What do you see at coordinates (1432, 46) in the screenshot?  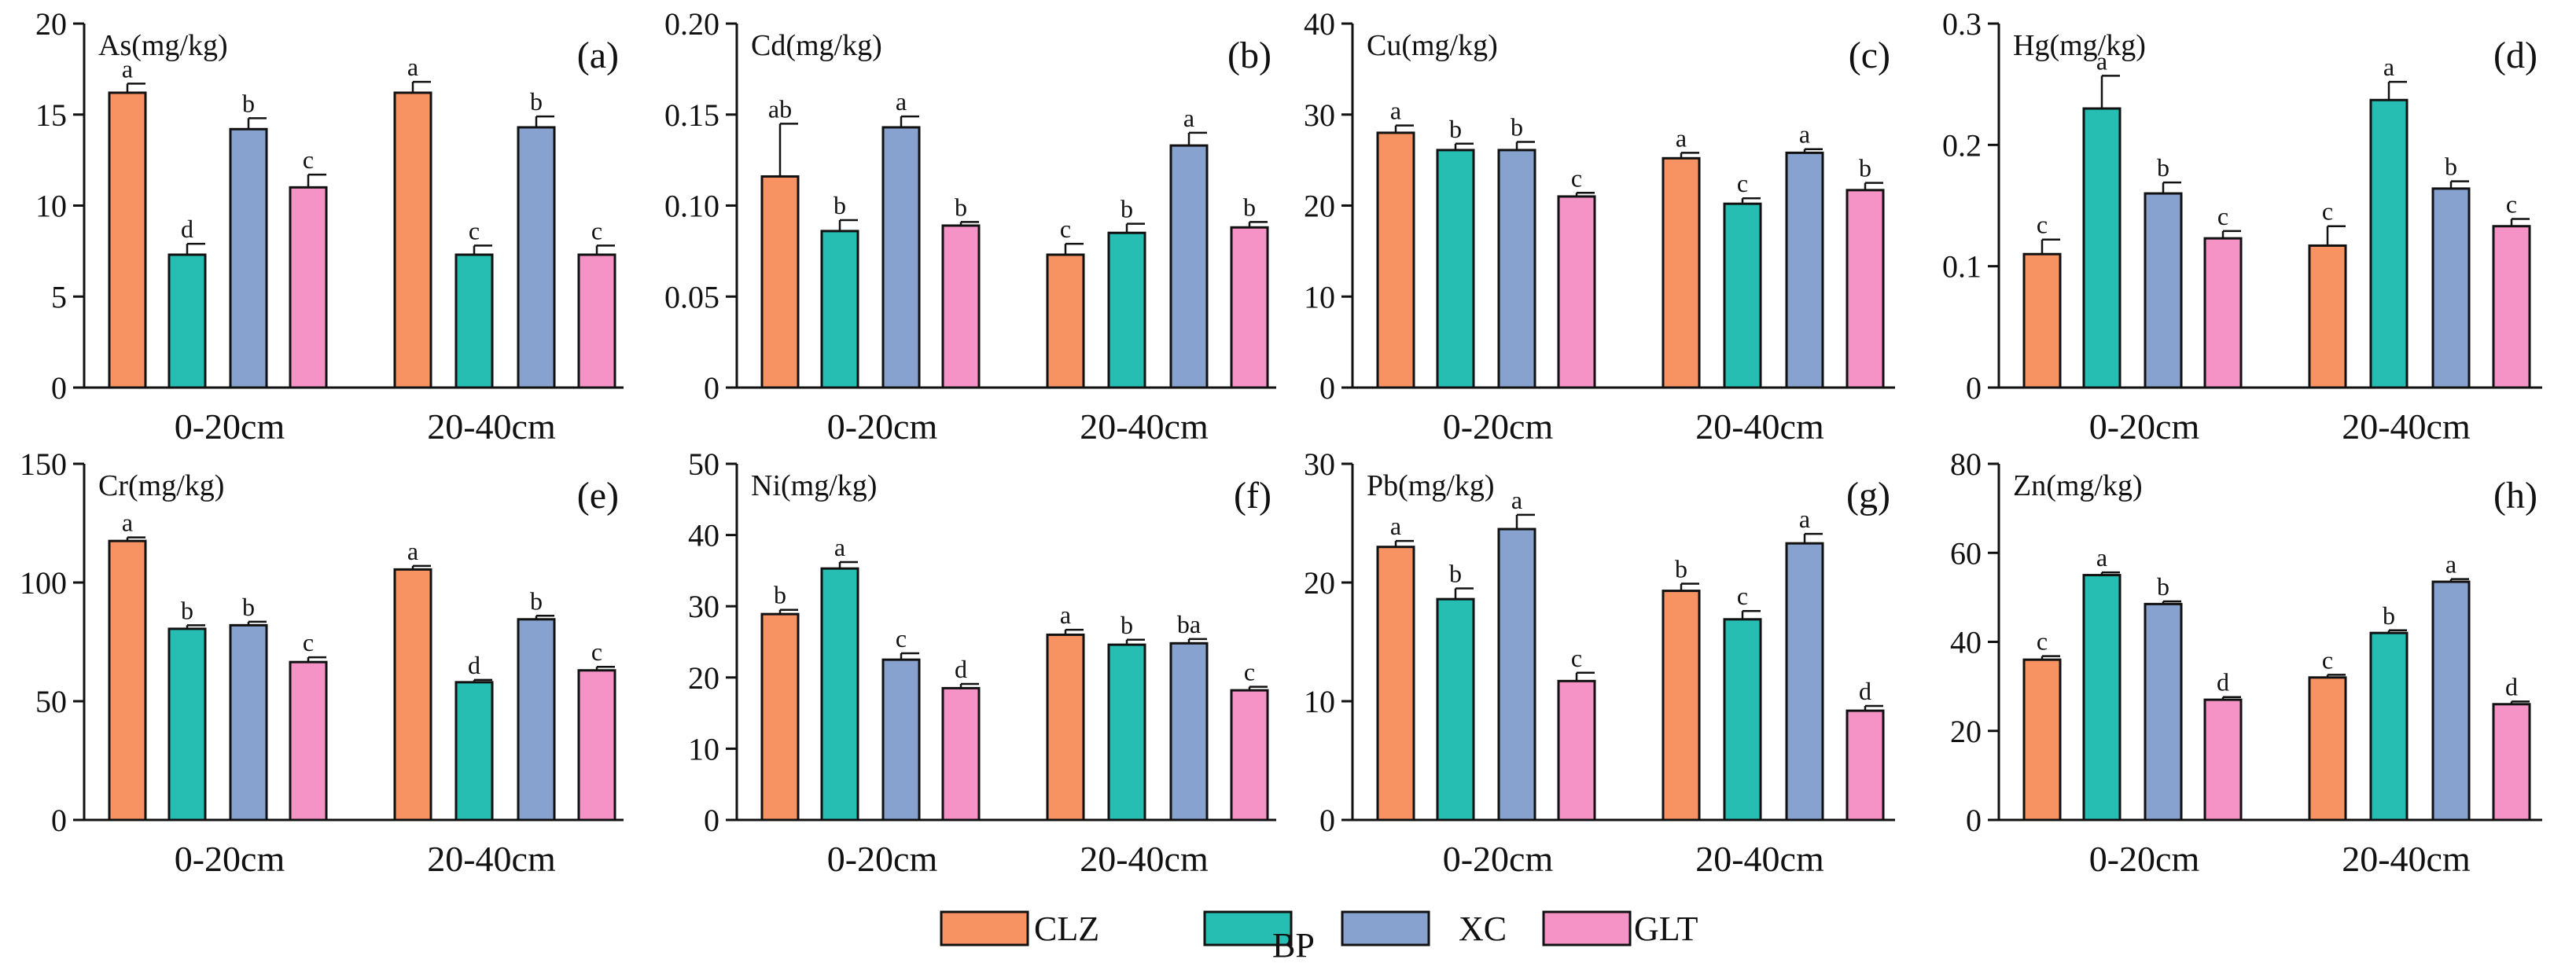 I see `panel-title: Cu(mg/kg)` at bounding box center [1432, 46].